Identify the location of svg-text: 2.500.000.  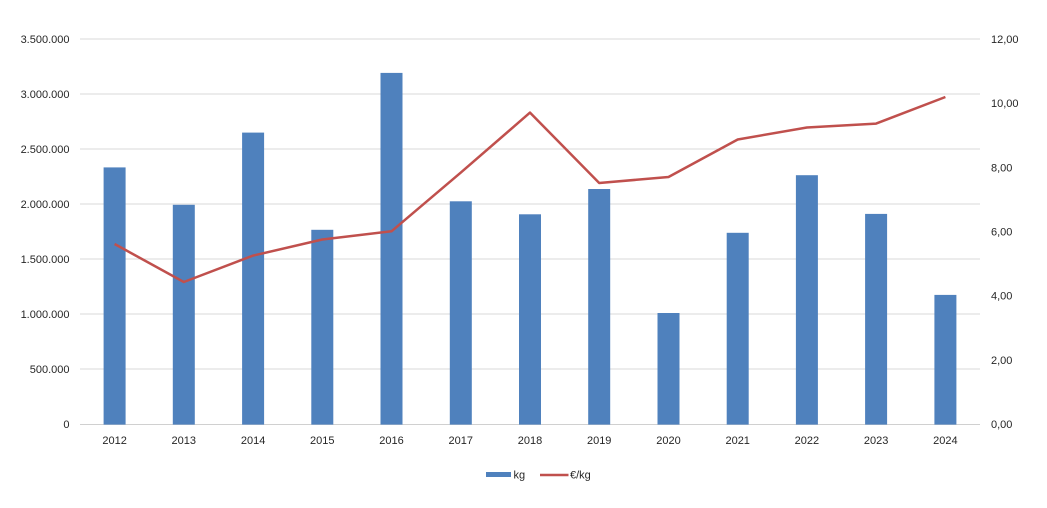
(45, 150).